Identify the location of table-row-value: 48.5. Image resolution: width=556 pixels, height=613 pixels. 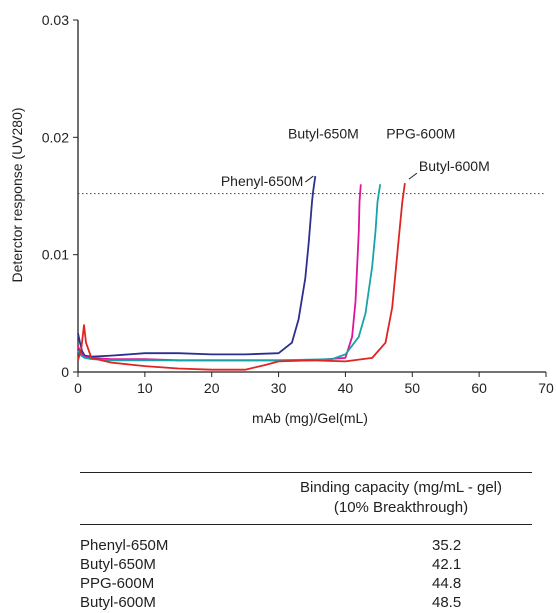
(447, 602).